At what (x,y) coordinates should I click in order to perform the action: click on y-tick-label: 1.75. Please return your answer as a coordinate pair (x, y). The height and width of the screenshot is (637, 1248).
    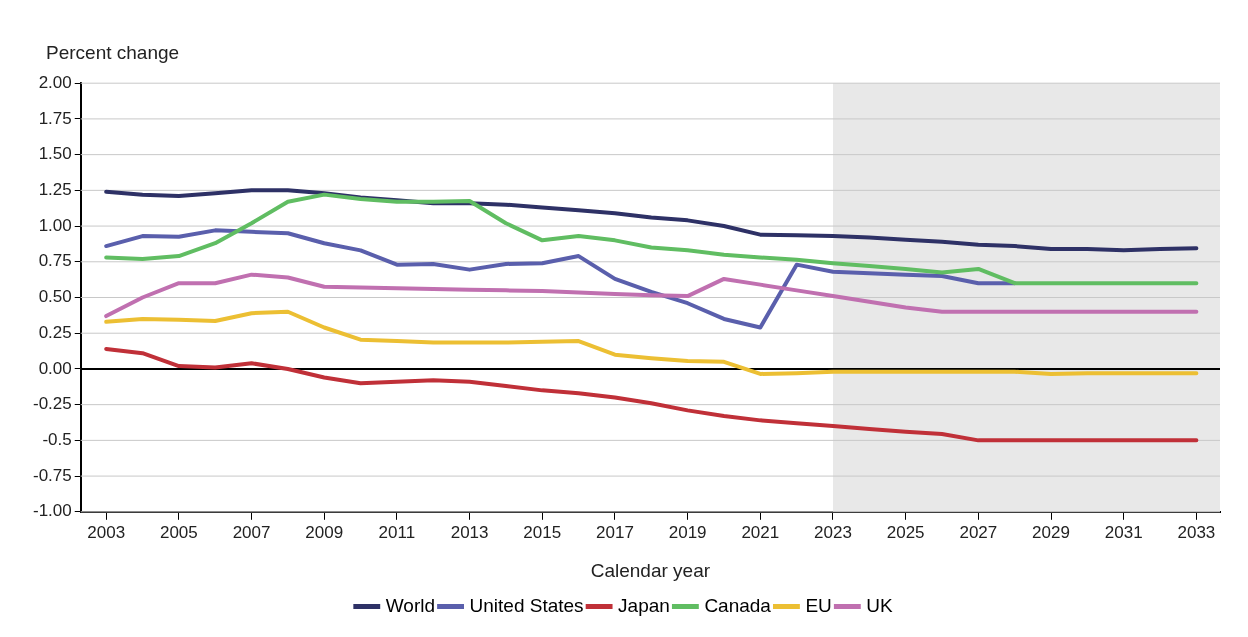
    Looking at the image, I should click on (55, 118).